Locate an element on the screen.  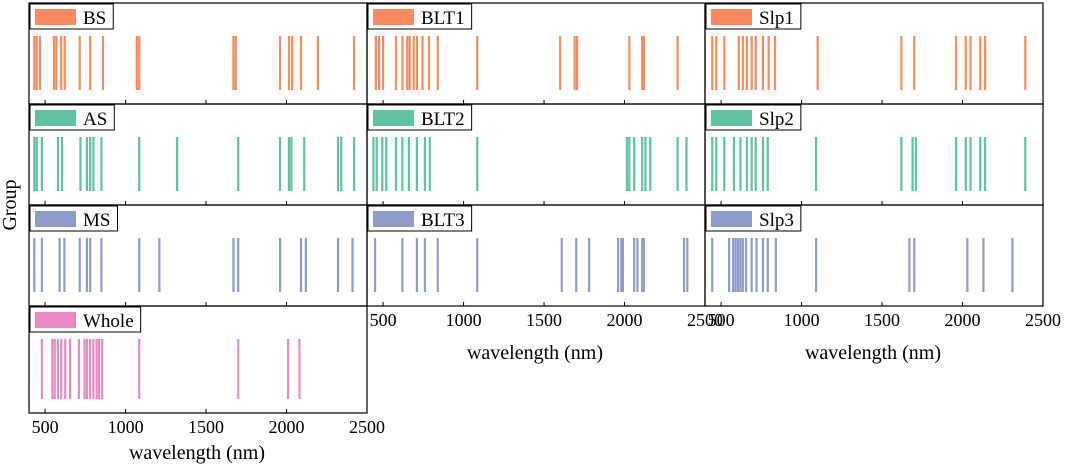
panel-slp2: Slp2 is located at coordinates (874, 154).